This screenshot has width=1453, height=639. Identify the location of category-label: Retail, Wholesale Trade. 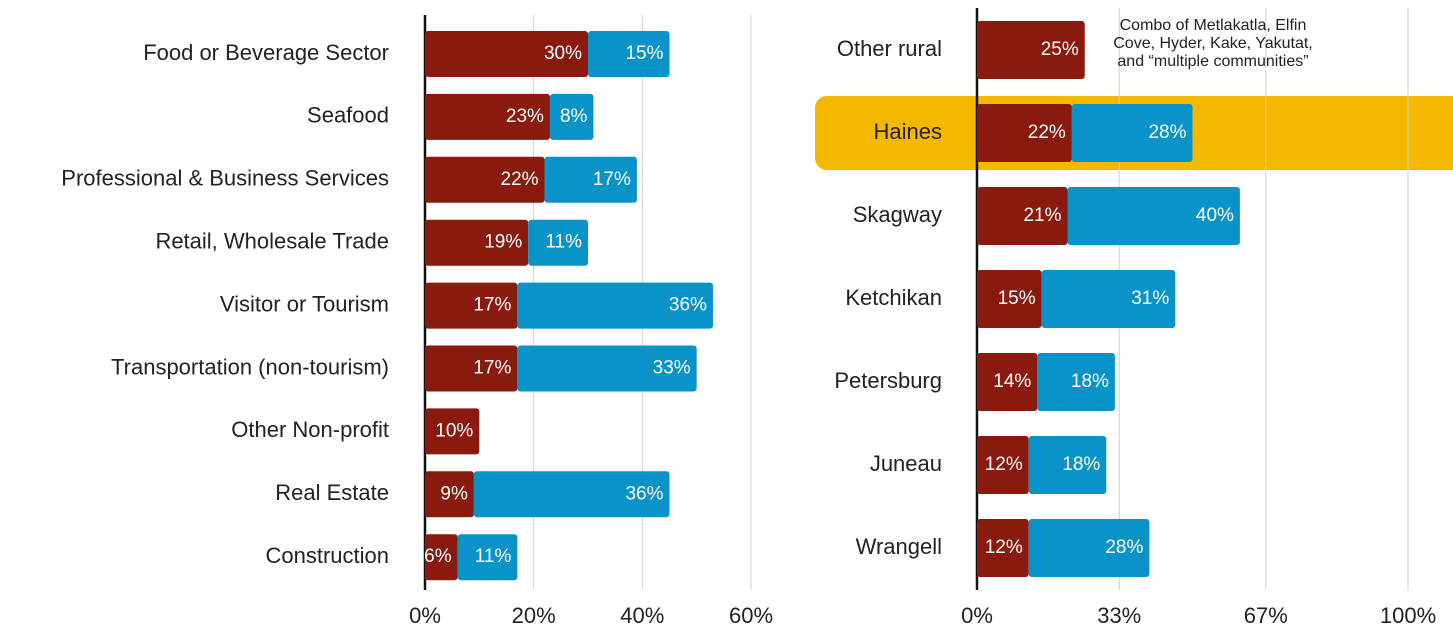
(272, 241).